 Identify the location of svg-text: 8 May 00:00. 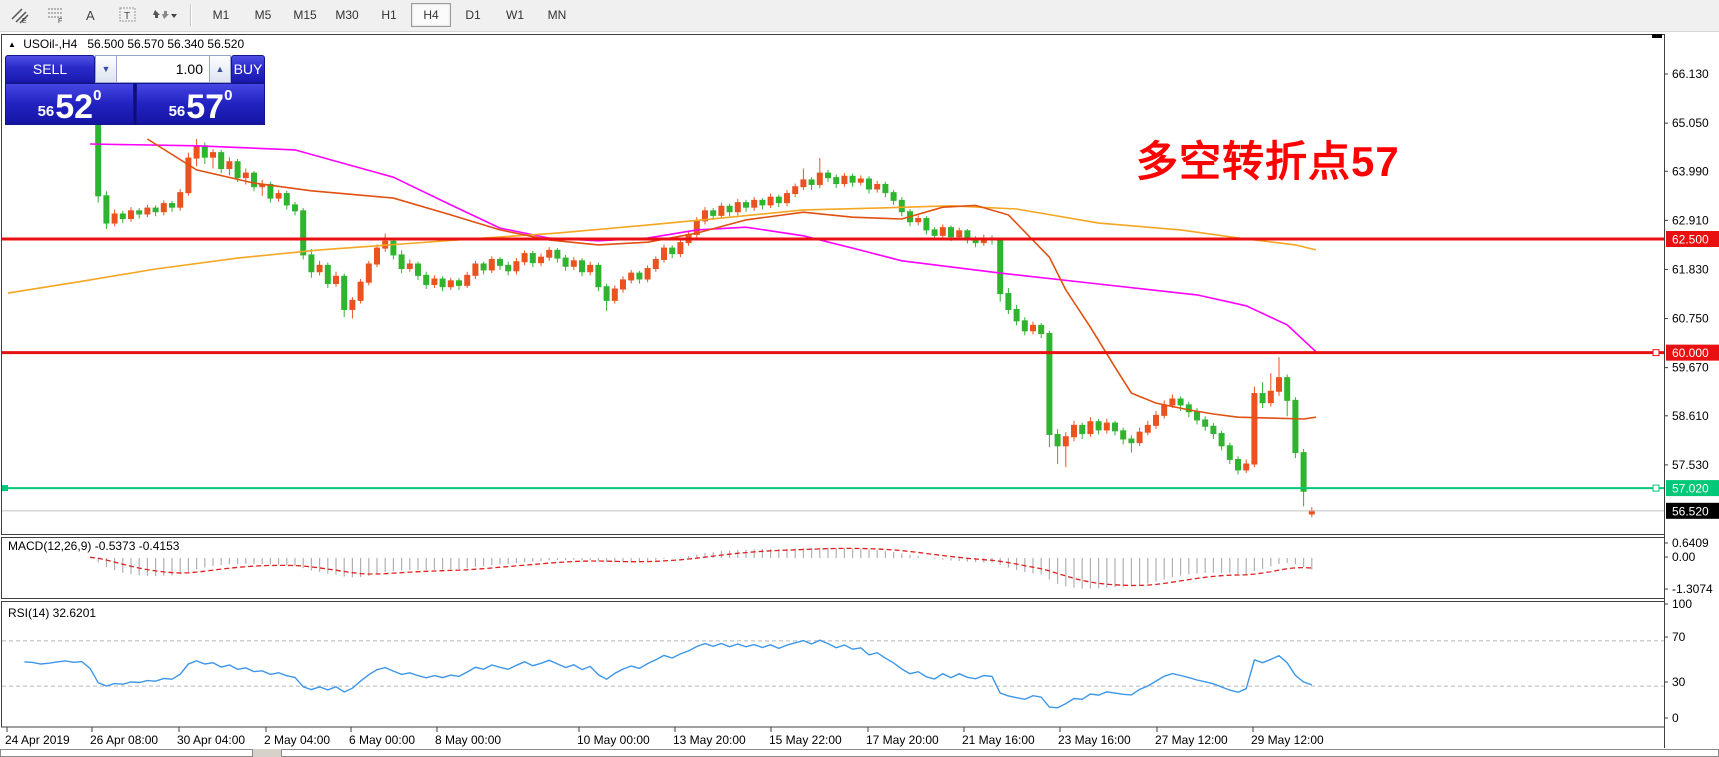
(468, 740).